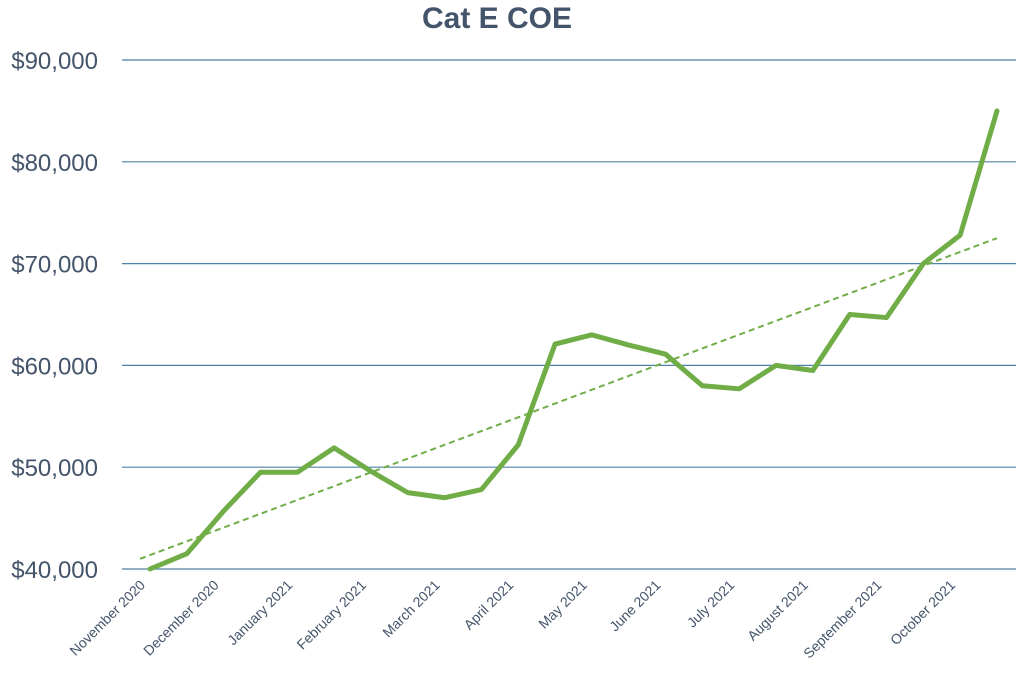 This screenshot has height=683, width=1024. I want to click on y-tick-label: $70,000, so click(54, 265).